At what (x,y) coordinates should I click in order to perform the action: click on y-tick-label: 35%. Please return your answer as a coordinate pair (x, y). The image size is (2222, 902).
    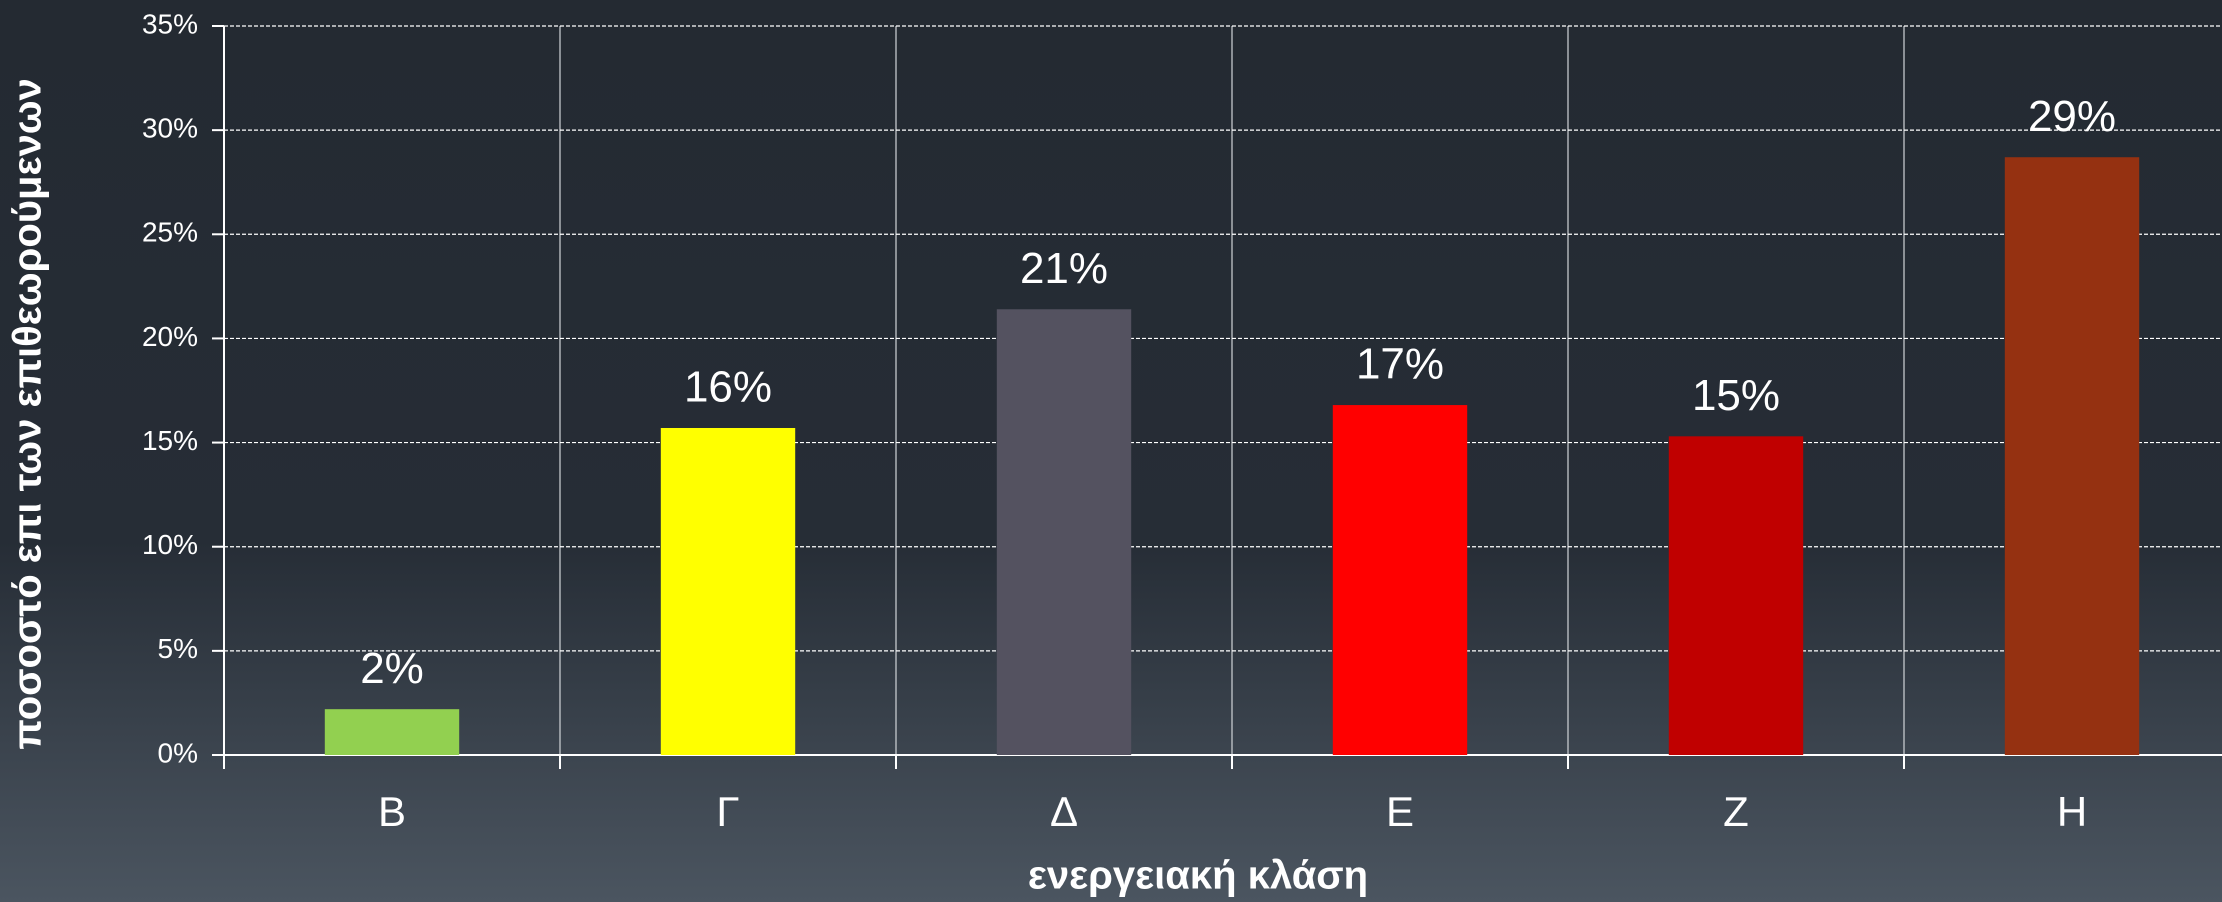
    Looking at the image, I should click on (170, 23).